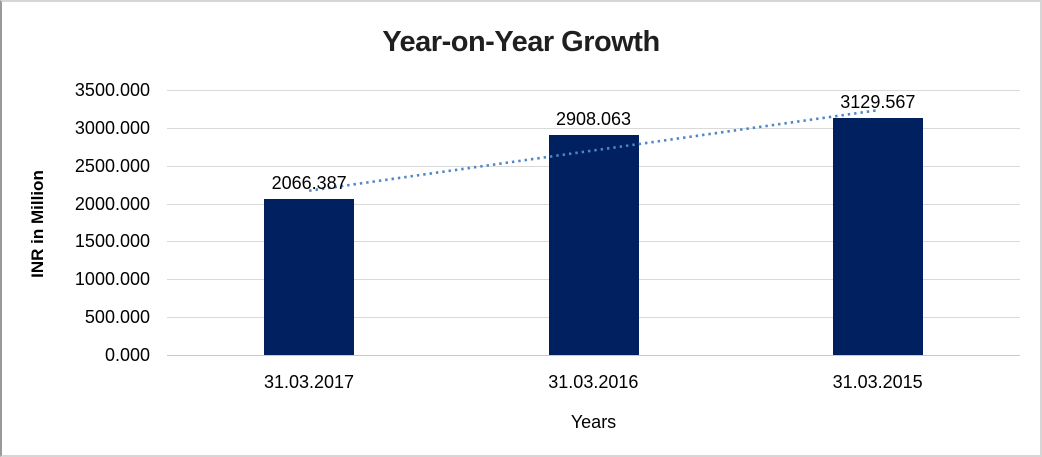 The width and height of the screenshot is (1042, 457). What do you see at coordinates (309, 182) in the screenshot?
I see `bar-value-label: 2066.387` at bounding box center [309, 182].